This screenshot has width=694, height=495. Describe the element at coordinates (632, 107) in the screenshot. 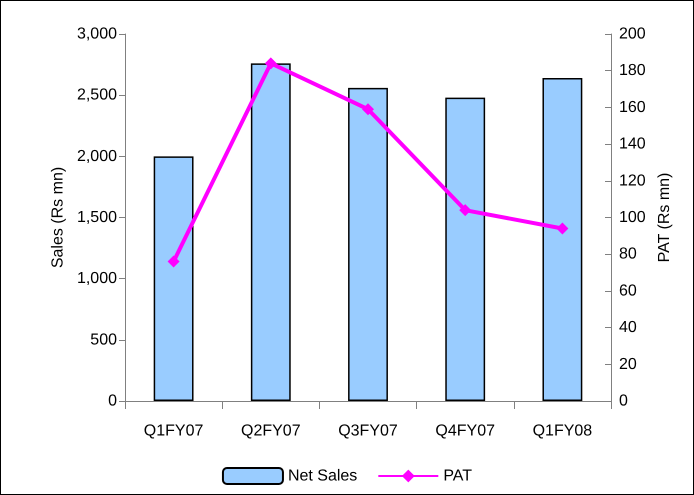

I see `y2-tick-label: 160` at that location.